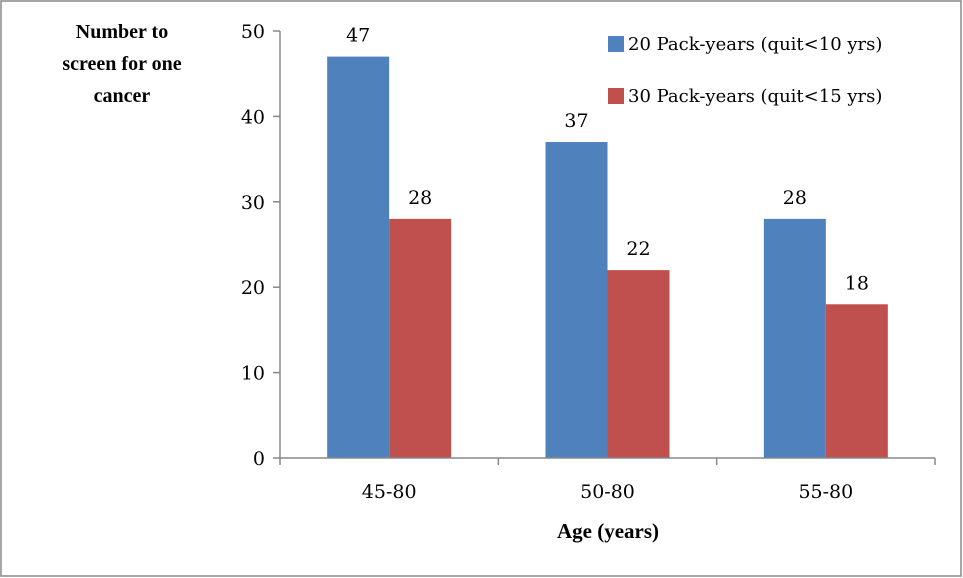 The image size is (963, 578). Describe the element at coordinates (121, 64) in the screenshot. I see `y-axis-label-line-2: screen for one` at that location.